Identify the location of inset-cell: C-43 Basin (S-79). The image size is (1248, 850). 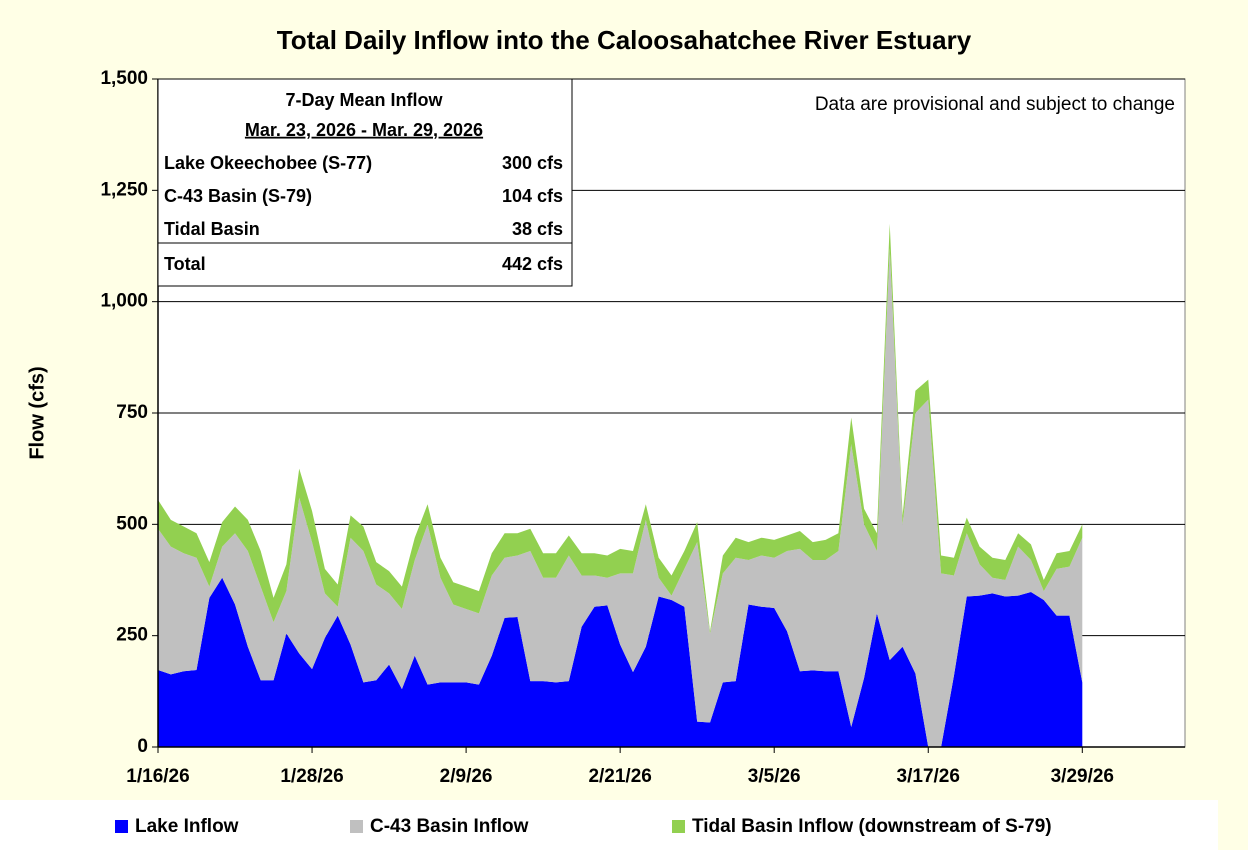
(238, 196).